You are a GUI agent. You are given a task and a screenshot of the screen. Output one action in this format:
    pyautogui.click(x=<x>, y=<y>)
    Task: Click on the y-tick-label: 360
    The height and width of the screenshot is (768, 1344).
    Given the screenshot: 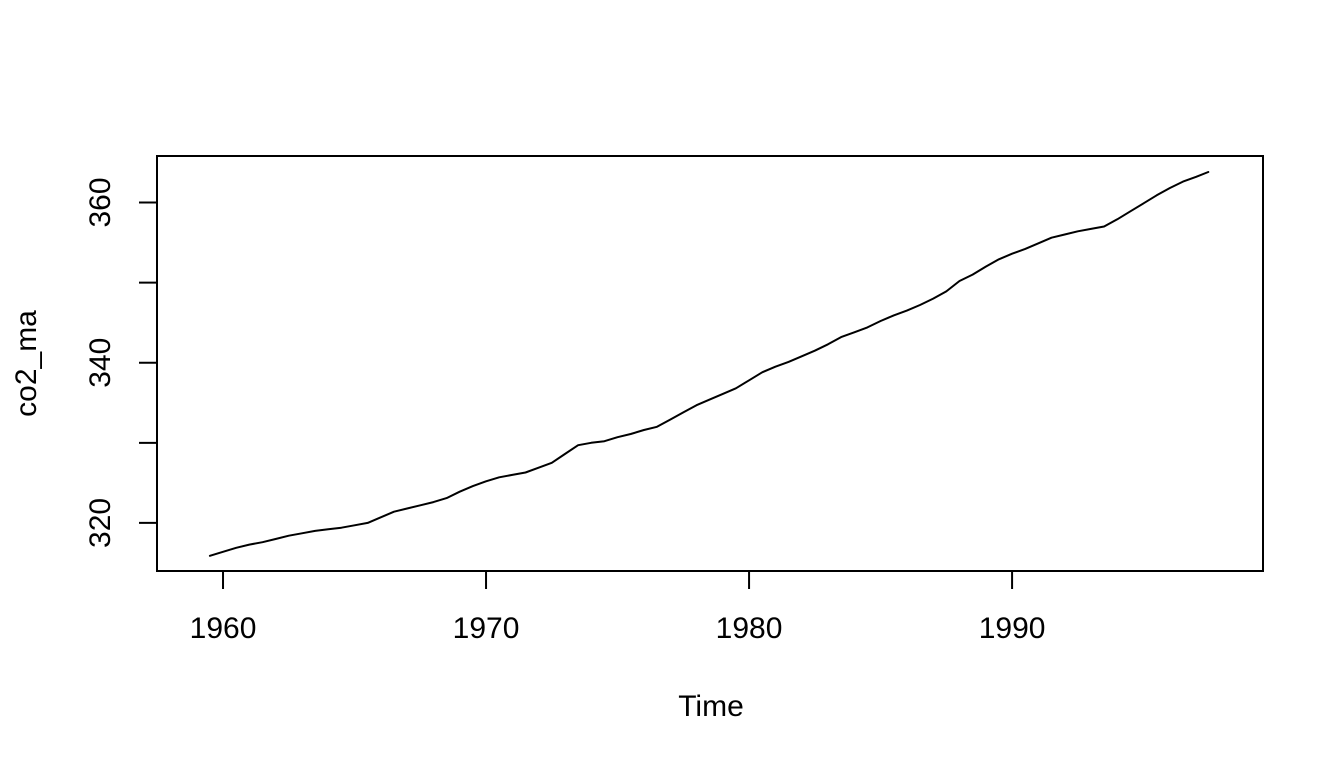 What is the action you would take?
    pyautogui.click(x=100, y=202)
    